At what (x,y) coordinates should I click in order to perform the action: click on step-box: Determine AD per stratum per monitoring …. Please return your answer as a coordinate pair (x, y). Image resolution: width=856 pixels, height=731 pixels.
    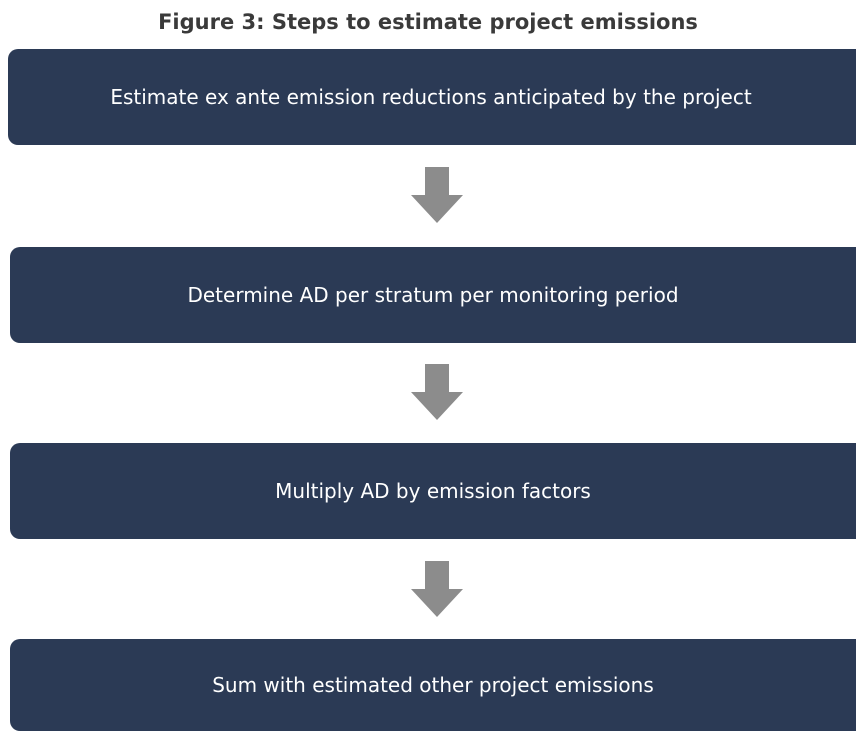
    Looking at the image, I should click on (433, 295).